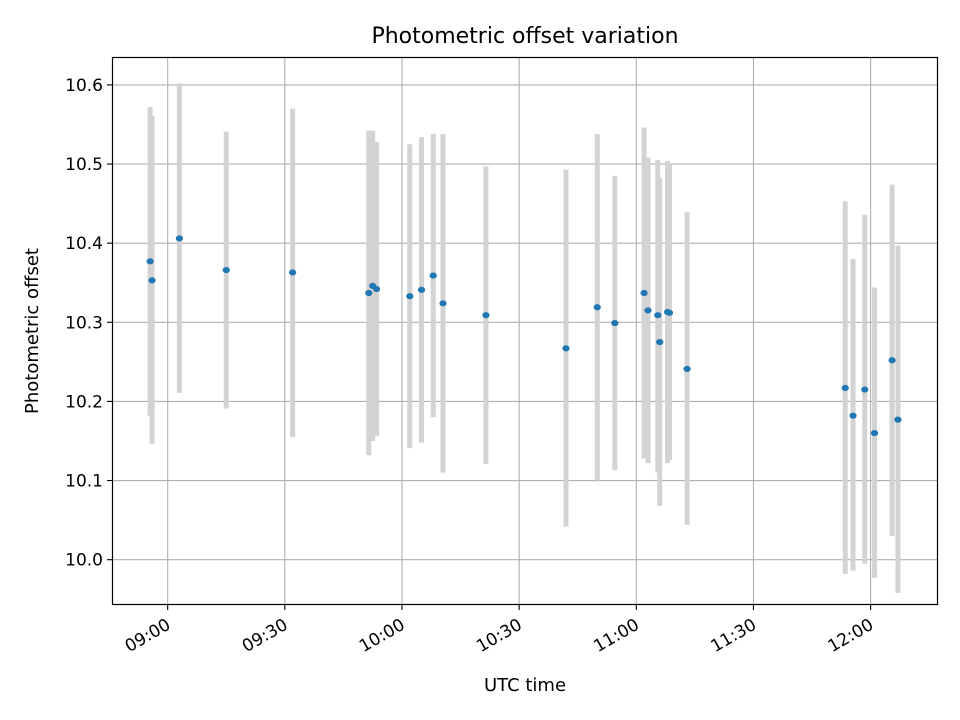 The height and width of the screenshot is (720, 960). I want to click on y-axis: 10.0 10.1 10.2 10.3 10.4 10.5 10.6, so click(89, 323).